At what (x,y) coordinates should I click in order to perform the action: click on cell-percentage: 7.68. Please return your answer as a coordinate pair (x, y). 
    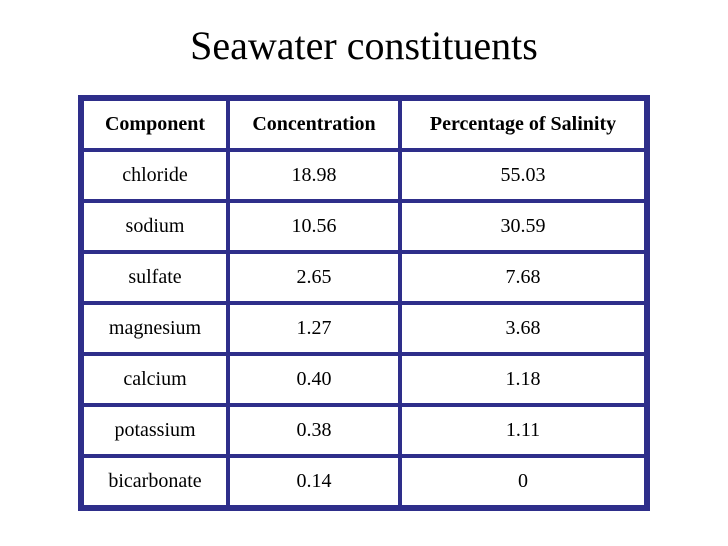
    Looking at the image, I should click on (523, 277).